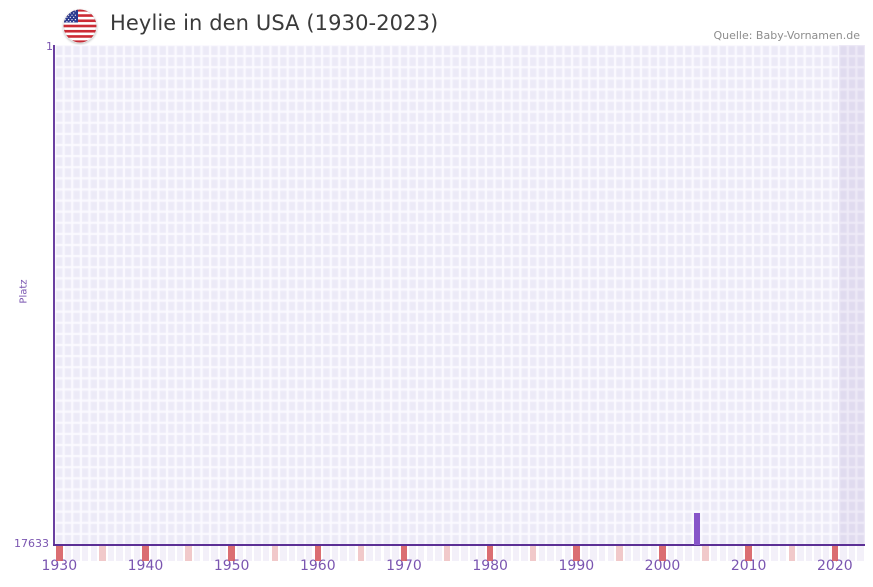 The width and height of the screenshot is (873, 587). Describe the element at coordinates (59, 553) in the screenshot. I see `x-marker-1930` at that location.